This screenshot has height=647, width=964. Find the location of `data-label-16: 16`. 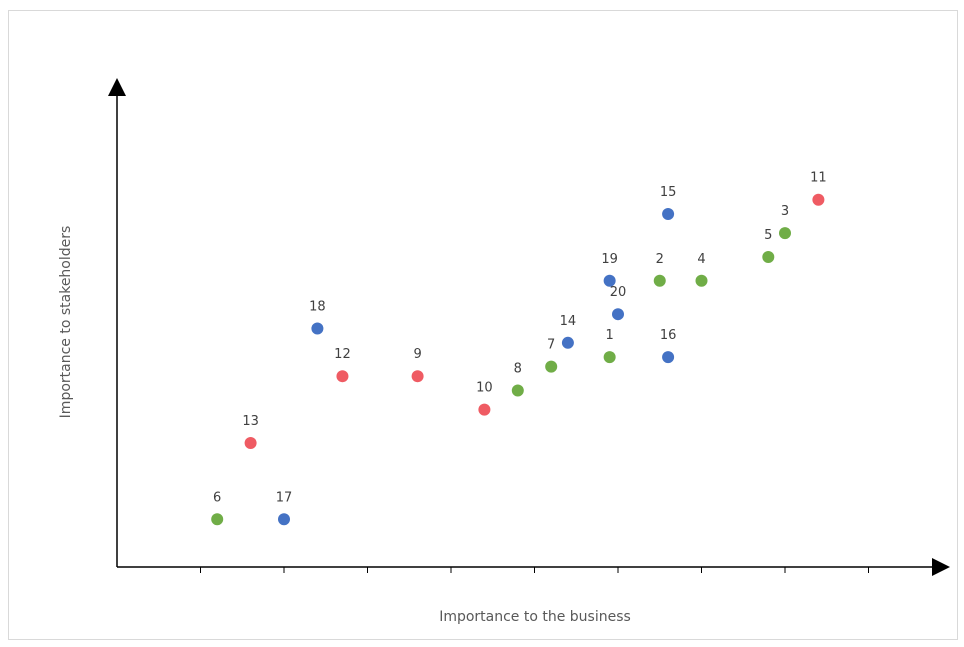

data-label-16: 16 is located at coordinates (668, 335).